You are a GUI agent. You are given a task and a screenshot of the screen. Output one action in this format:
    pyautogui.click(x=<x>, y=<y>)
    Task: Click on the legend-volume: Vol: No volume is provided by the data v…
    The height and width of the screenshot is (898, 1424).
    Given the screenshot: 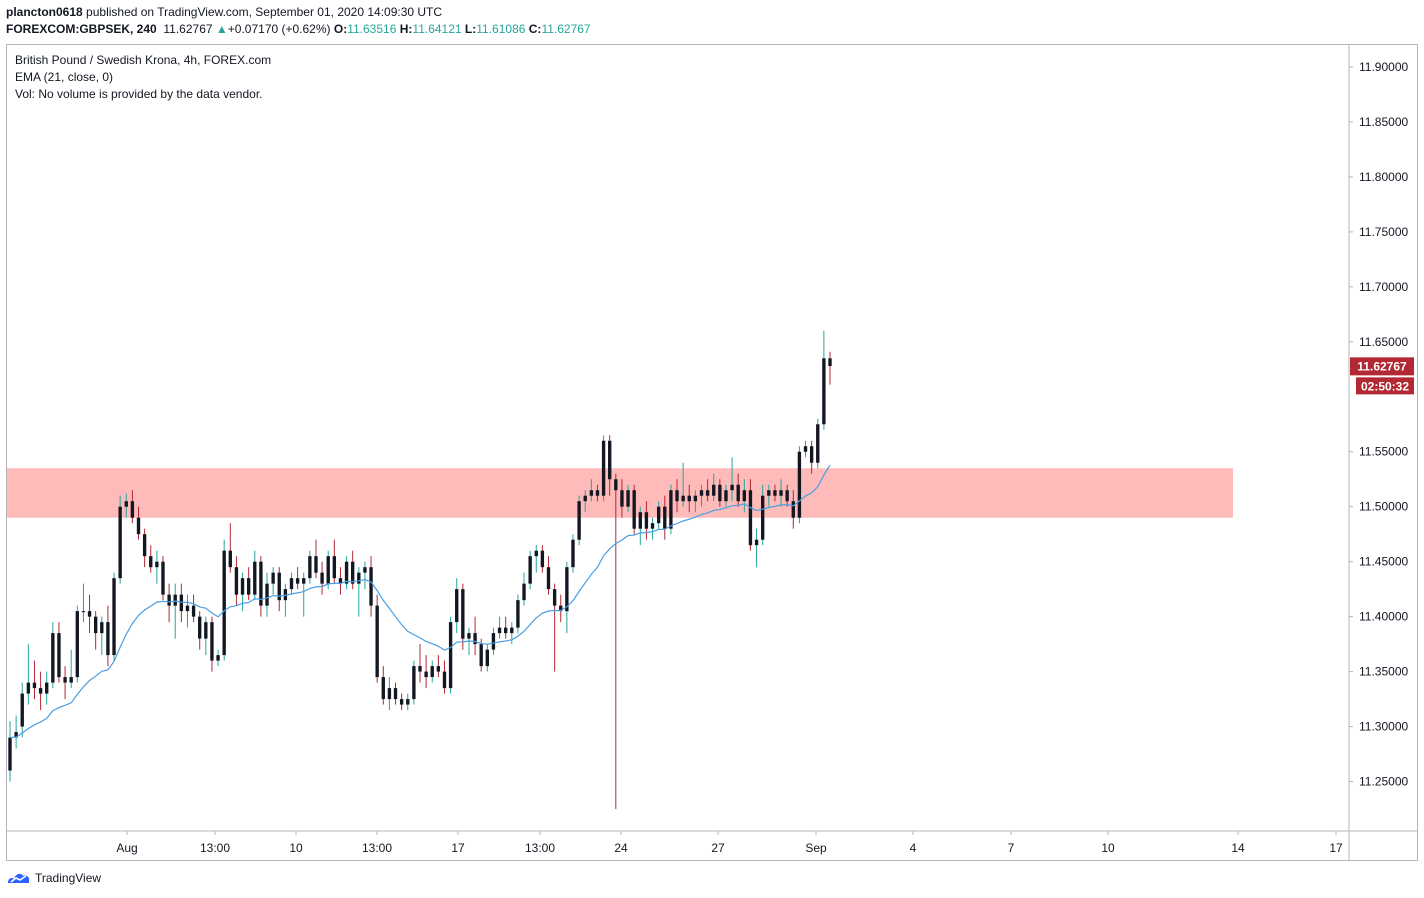 What is the action you would take?
    pyautogui.click(x=139, y=94)
    